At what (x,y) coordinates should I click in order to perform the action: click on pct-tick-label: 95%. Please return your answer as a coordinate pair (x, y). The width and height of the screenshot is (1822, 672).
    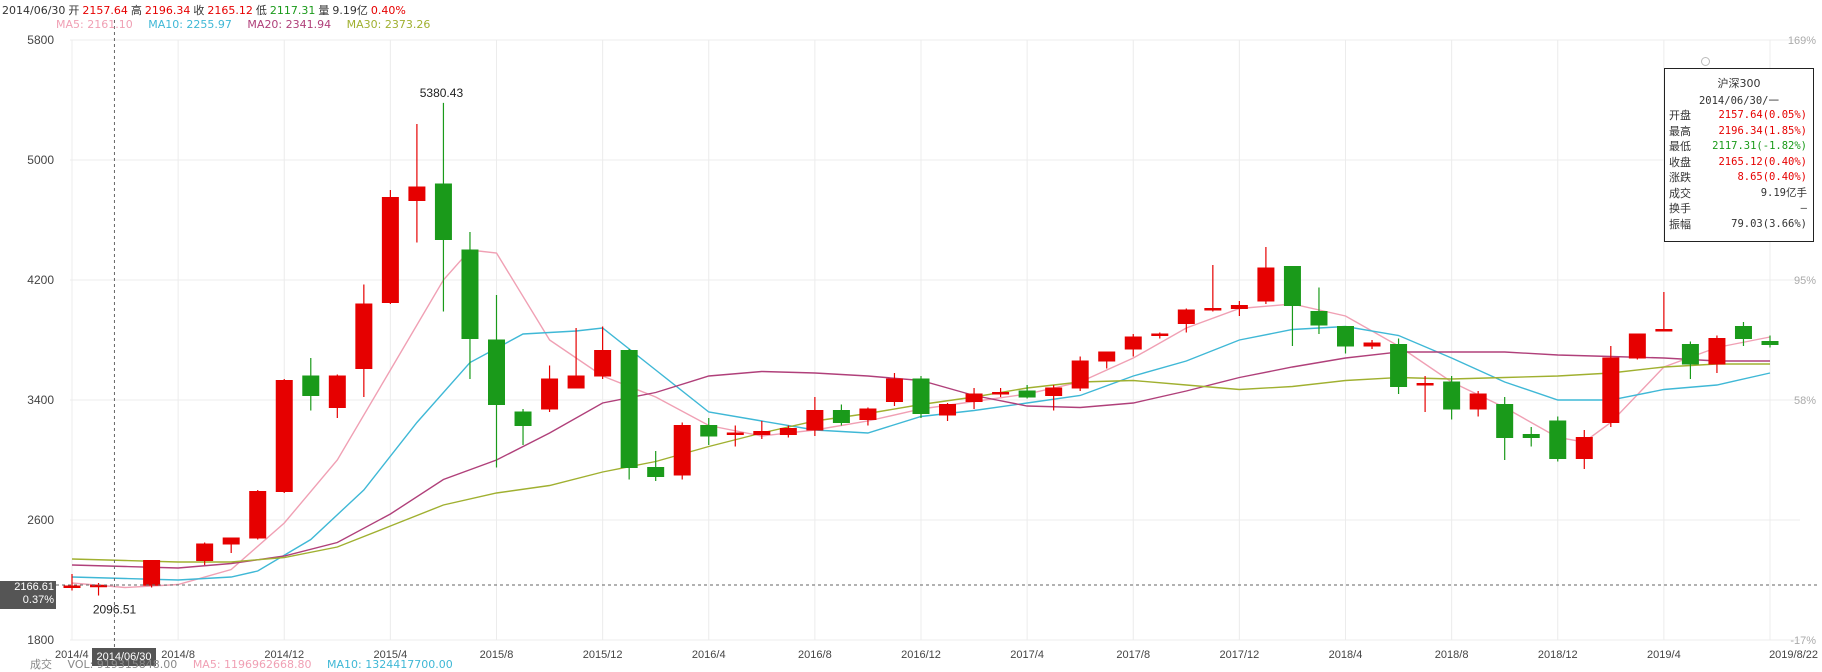
    Looking at the image, I should click on (1805, 281).